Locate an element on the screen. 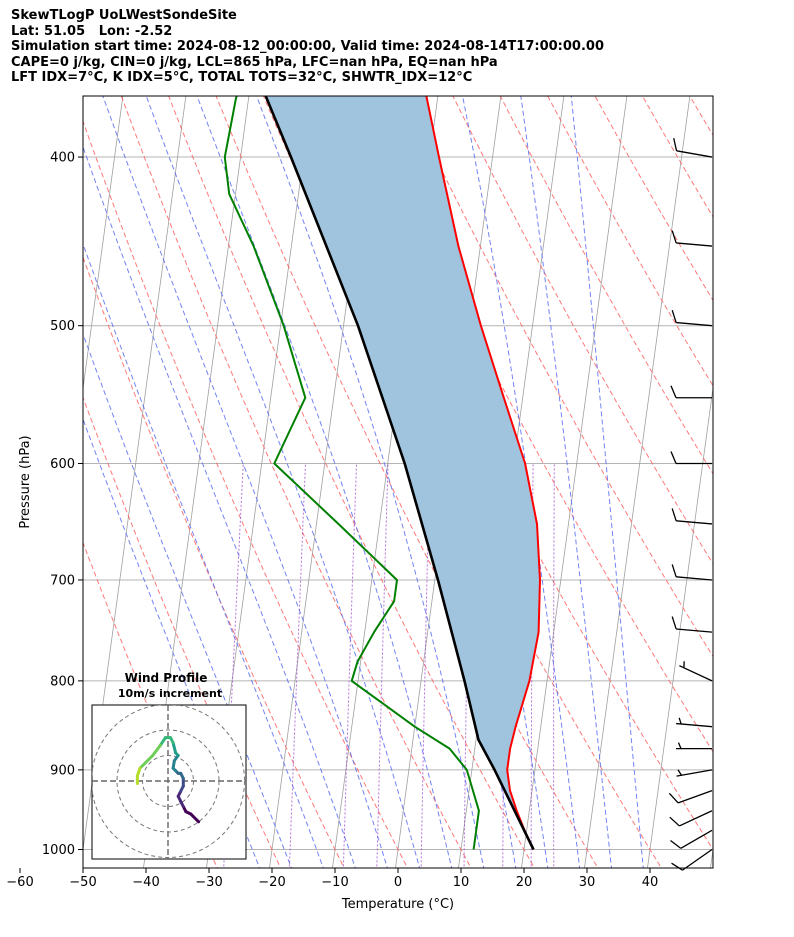 Image resolution: width=794 pixels, height=937 pixels. x-tick-label: −40 is located at coordinates (145, 882).